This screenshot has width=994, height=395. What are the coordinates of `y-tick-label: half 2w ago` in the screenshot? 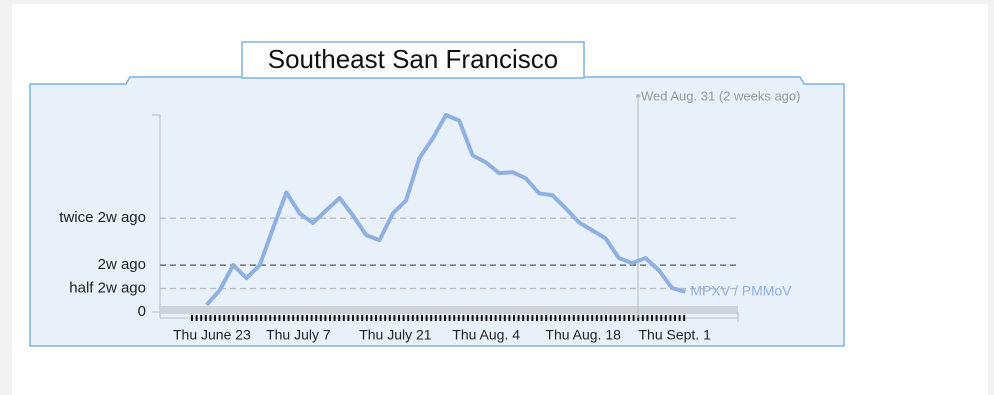 It's located at (107, 288).